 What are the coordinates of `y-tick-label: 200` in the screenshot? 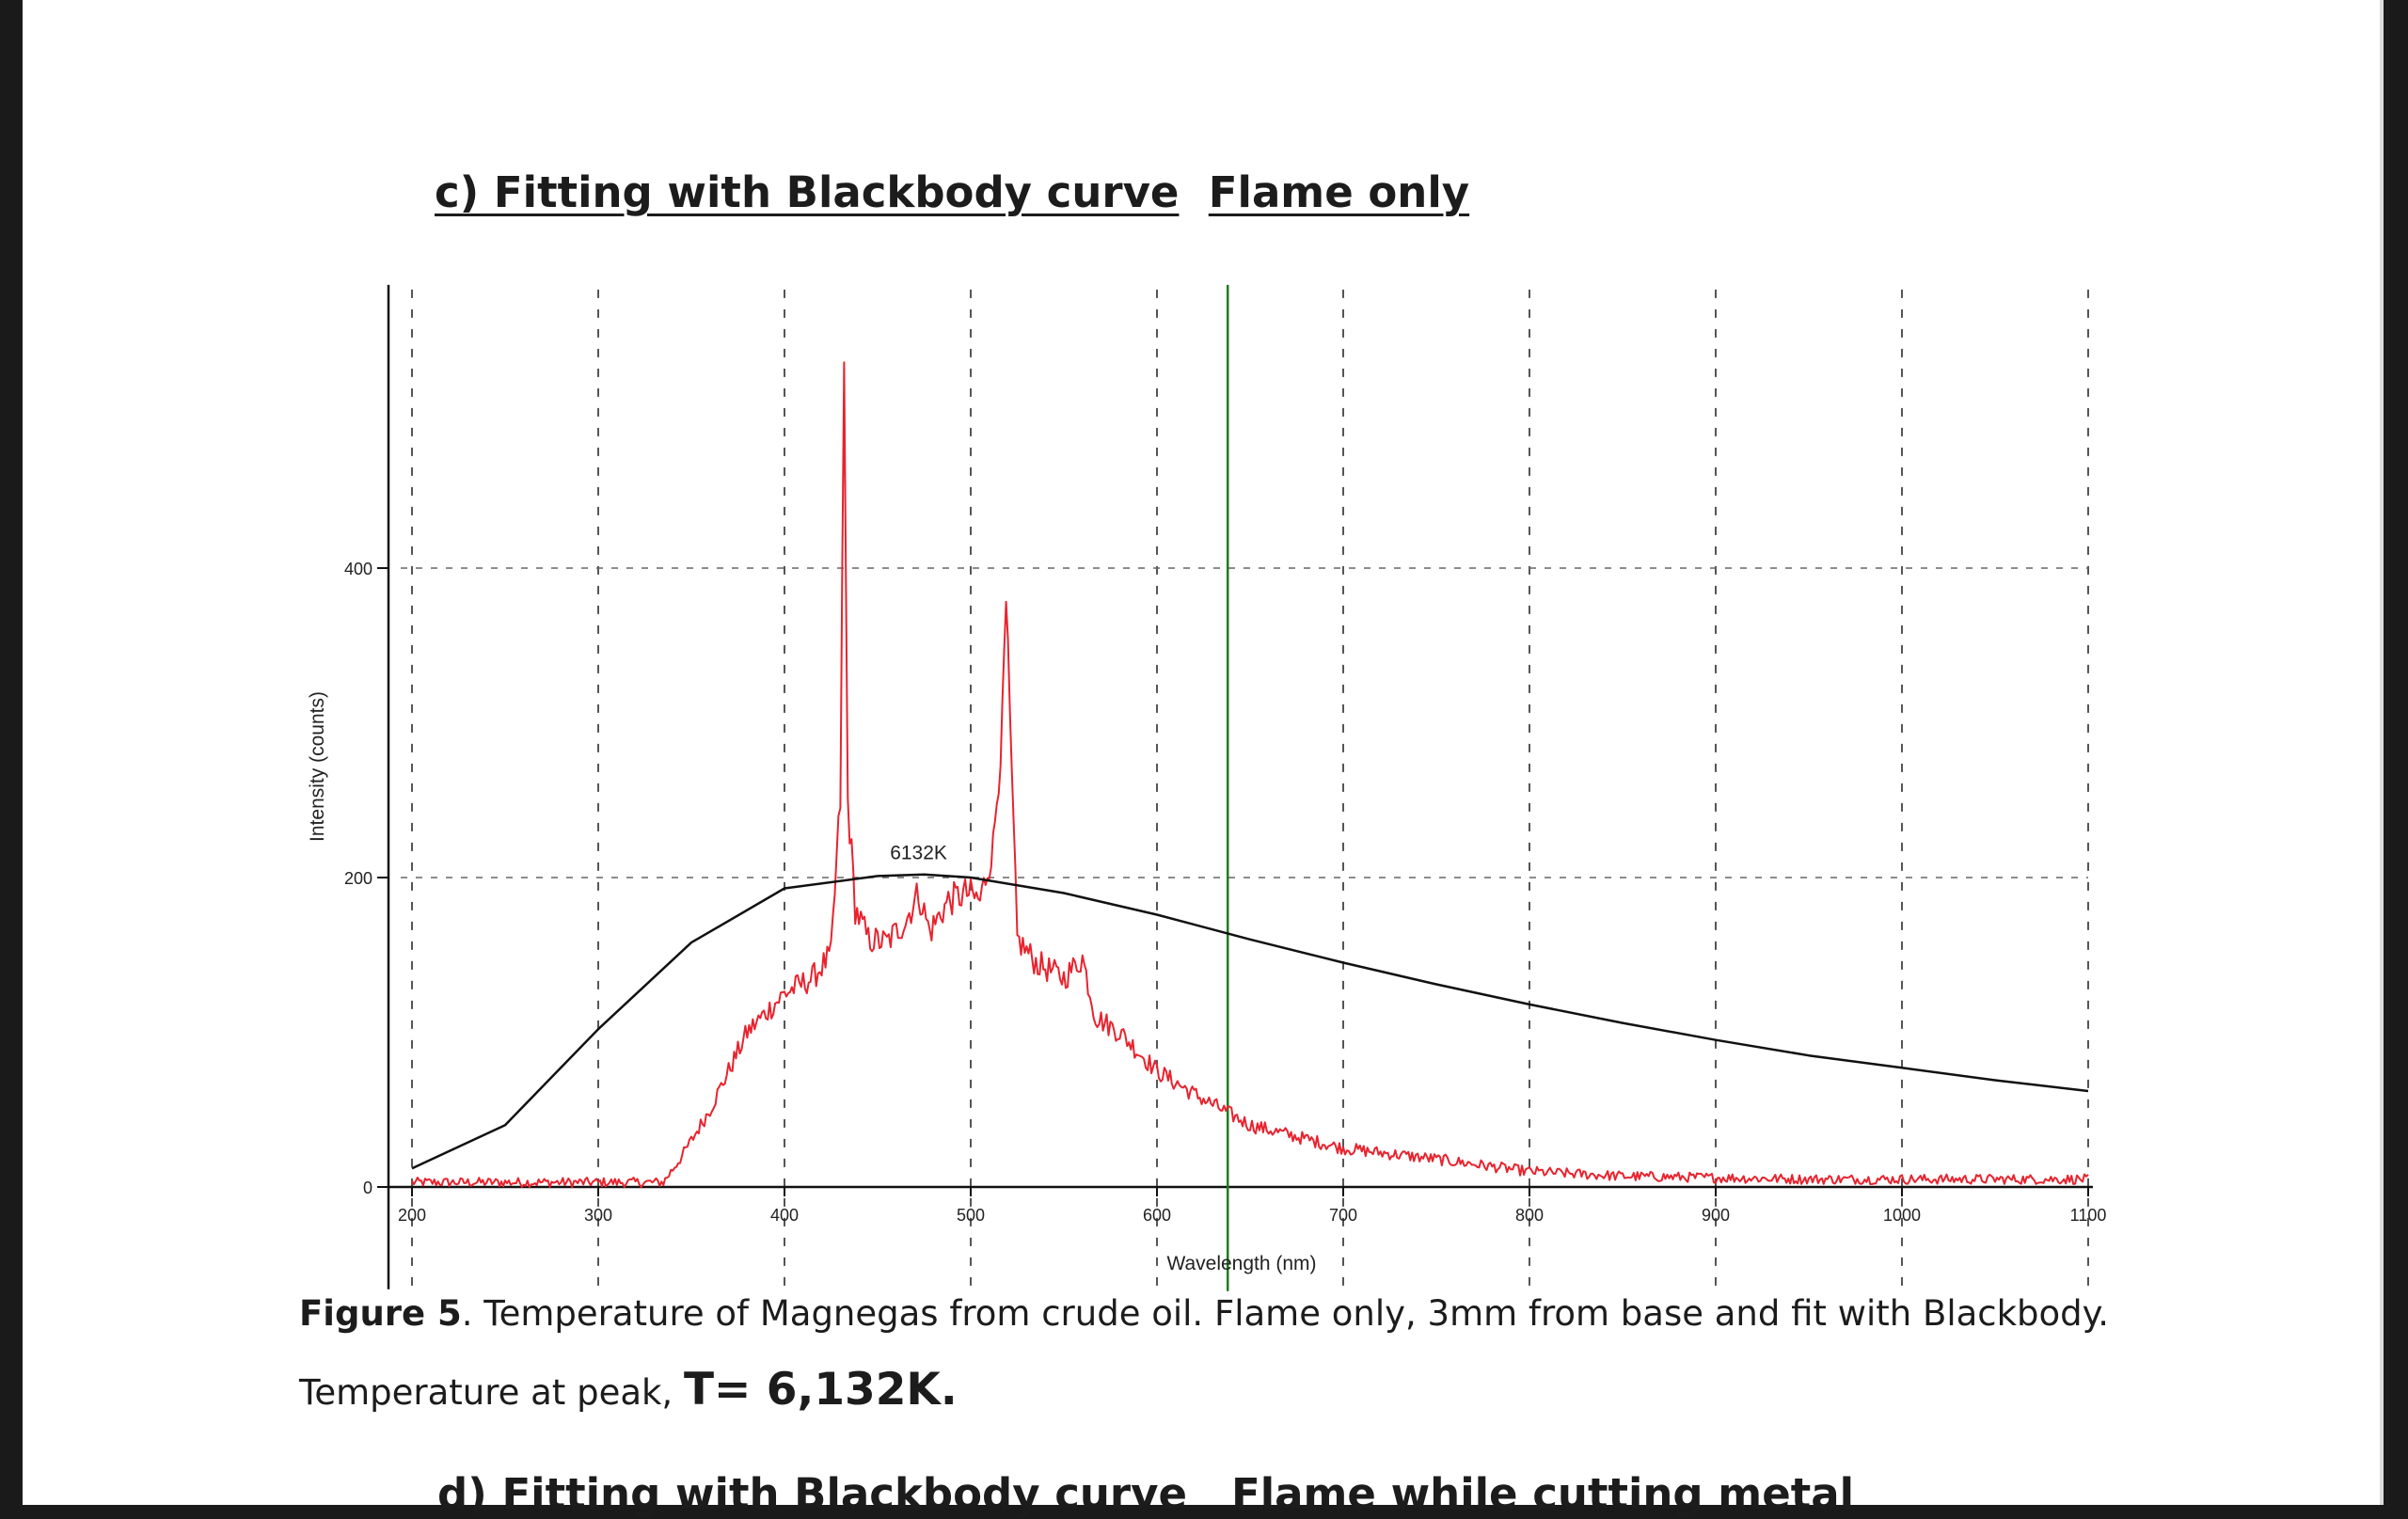 It's located at (358, 878).